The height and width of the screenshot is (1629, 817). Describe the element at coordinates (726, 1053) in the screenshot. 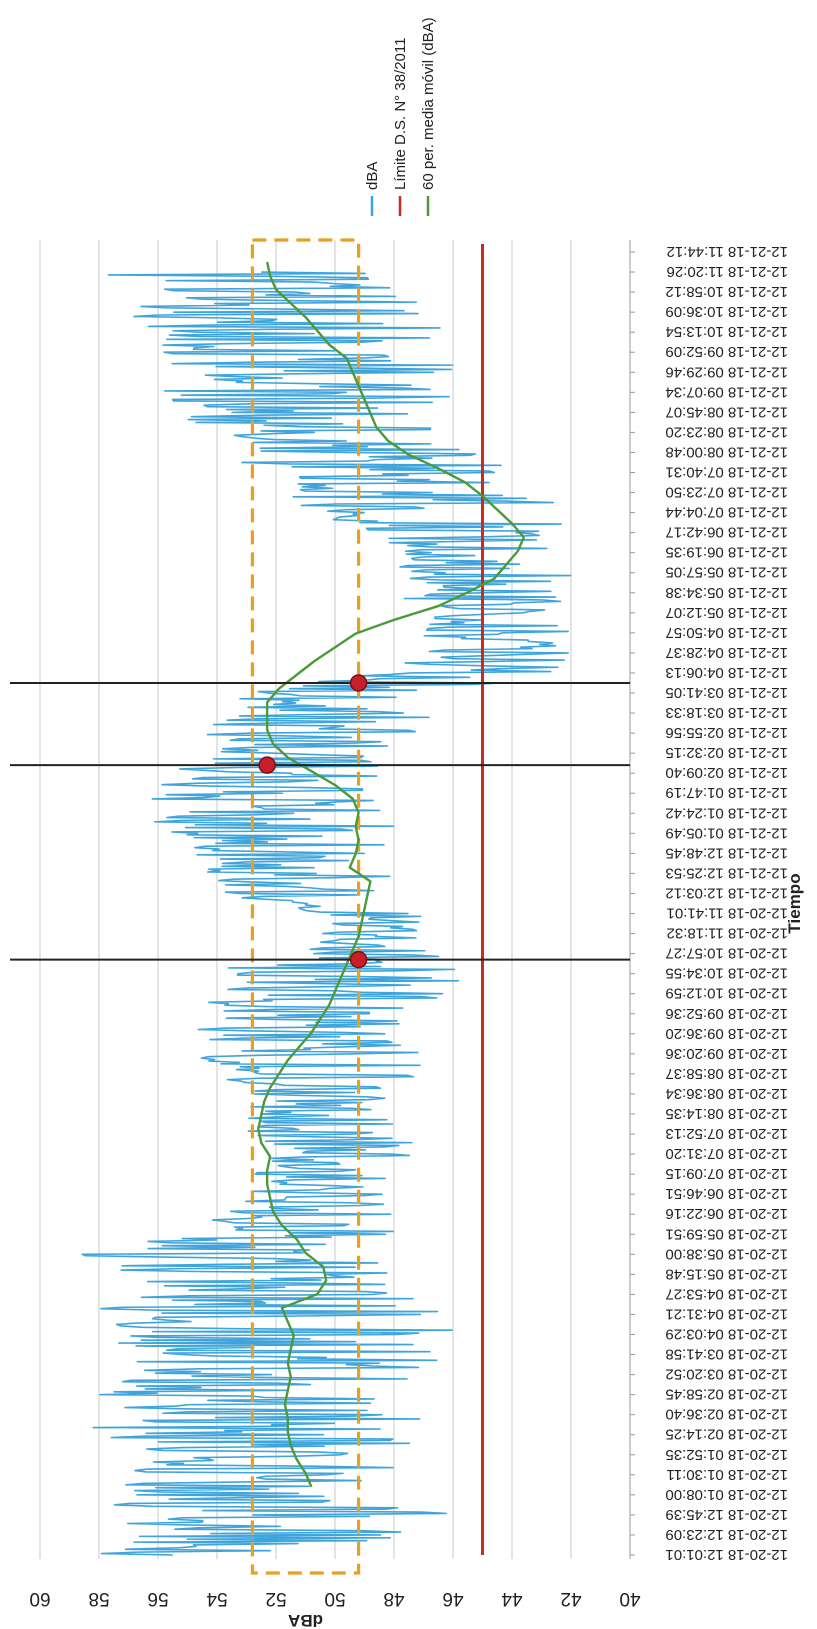

I see `x-tick-label: 12-20-18 09:20:36` at that location.